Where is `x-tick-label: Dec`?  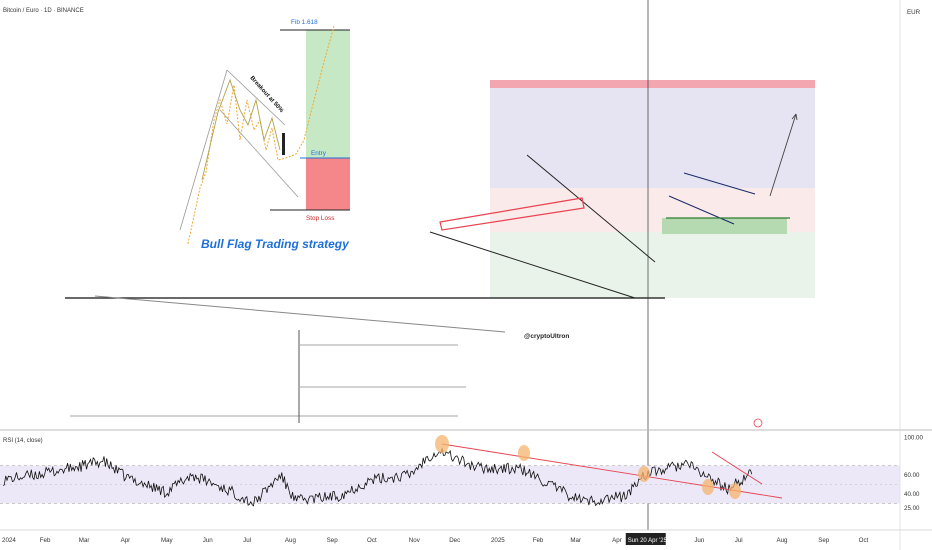 x-tick-label: Dec is located at coordinates (454, 540).